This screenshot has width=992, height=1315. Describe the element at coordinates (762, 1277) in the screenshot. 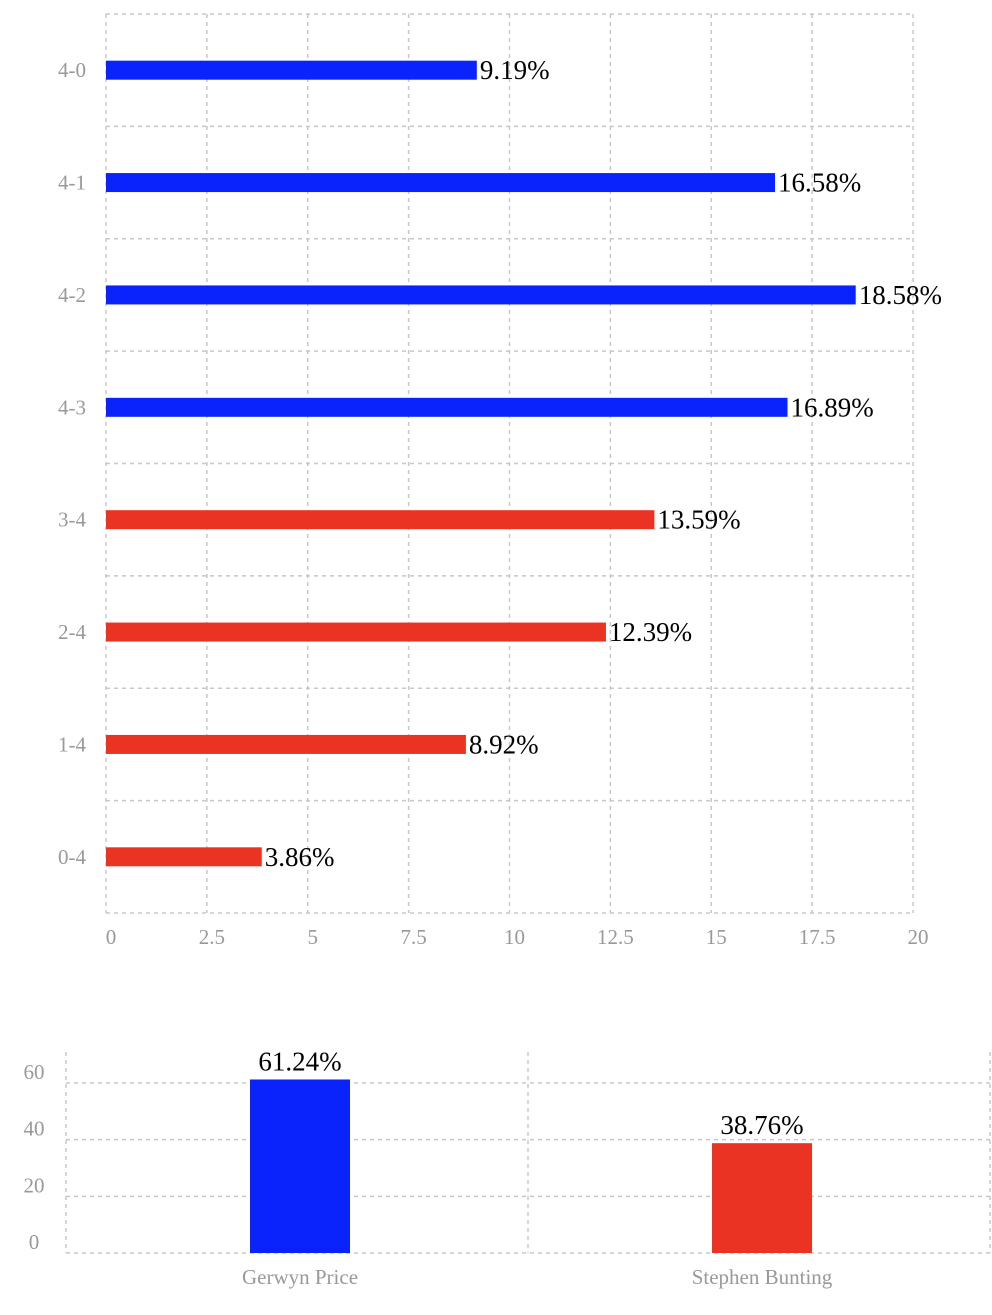

I see `v-category-label: Stephen Bunting` at that location.